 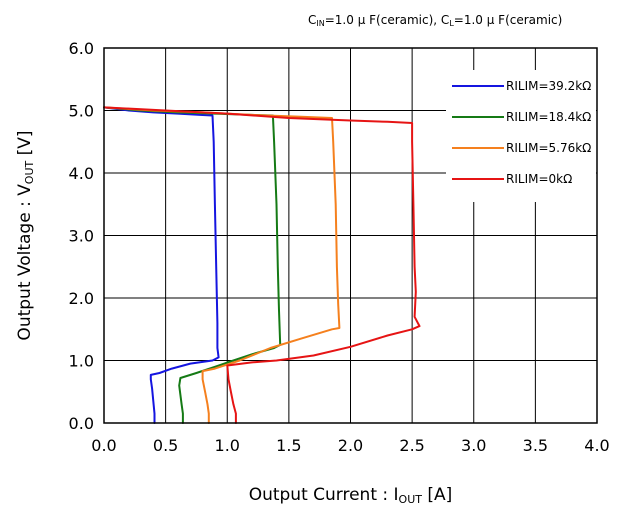 What do you see at coordinates (103, 445) in the screenshot?
I see `x-tick-label: 0.0` at bounding box center [103, 445].